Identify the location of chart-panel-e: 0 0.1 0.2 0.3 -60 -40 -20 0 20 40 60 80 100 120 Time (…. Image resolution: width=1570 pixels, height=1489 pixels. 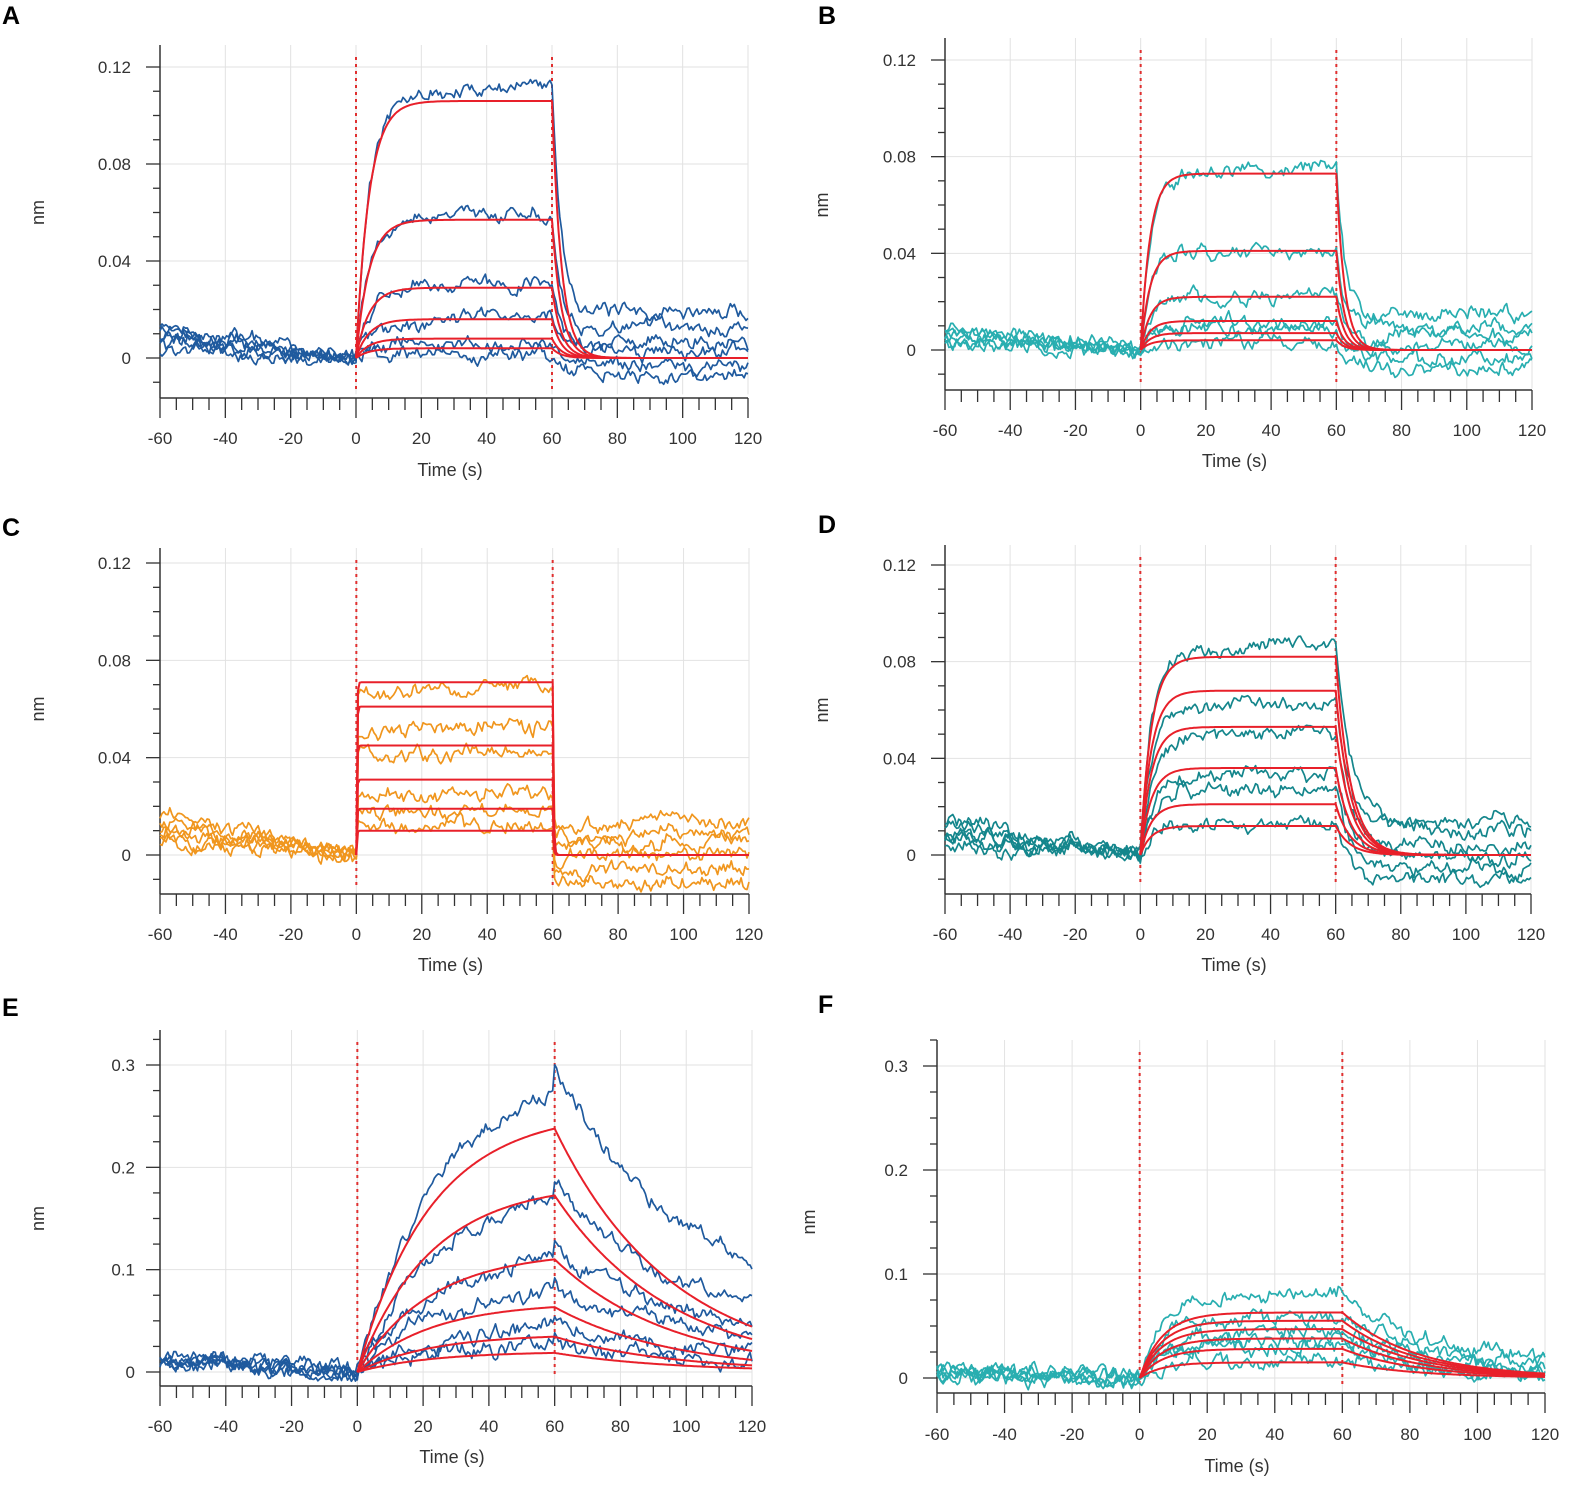
(397, 1248).